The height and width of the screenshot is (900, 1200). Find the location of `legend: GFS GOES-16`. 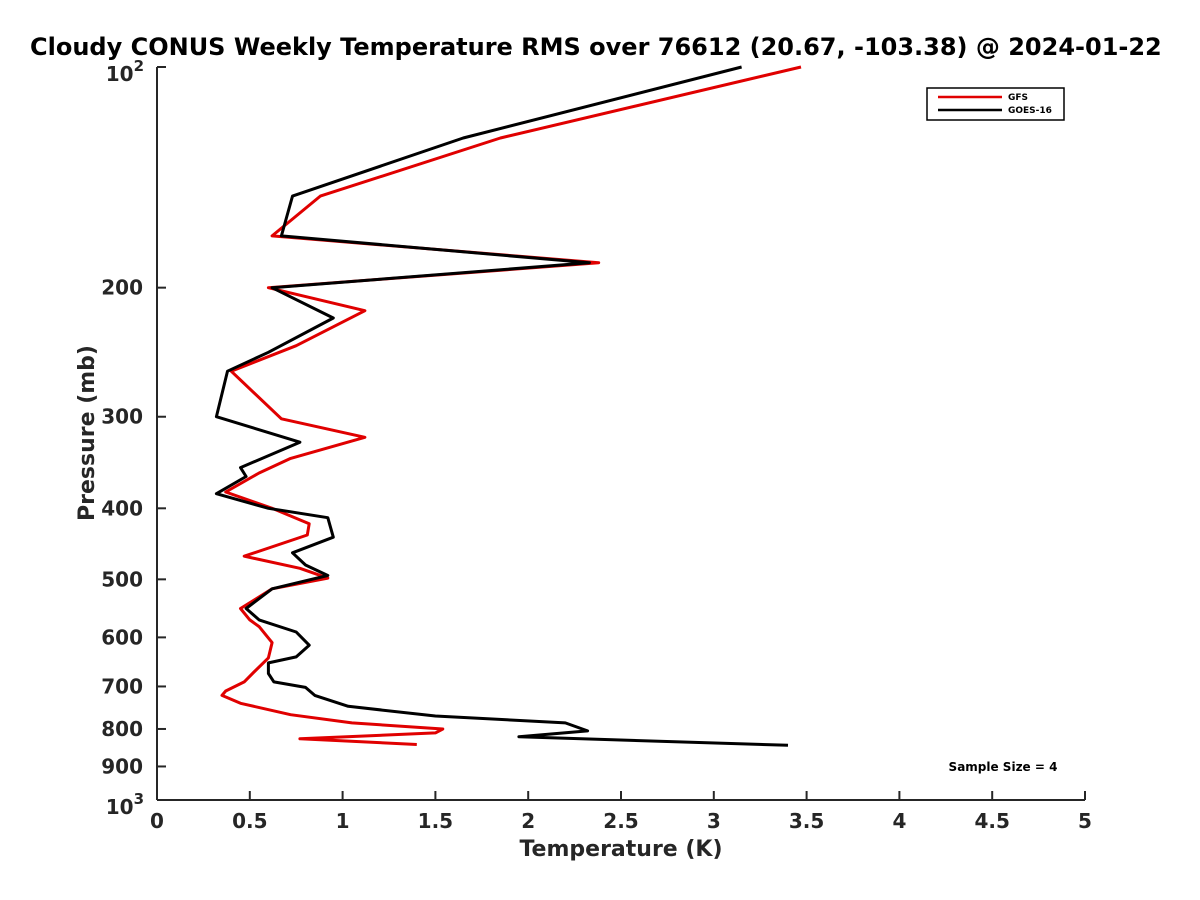

legend: GFS GOES-16 is located at coordinates (995, 104).